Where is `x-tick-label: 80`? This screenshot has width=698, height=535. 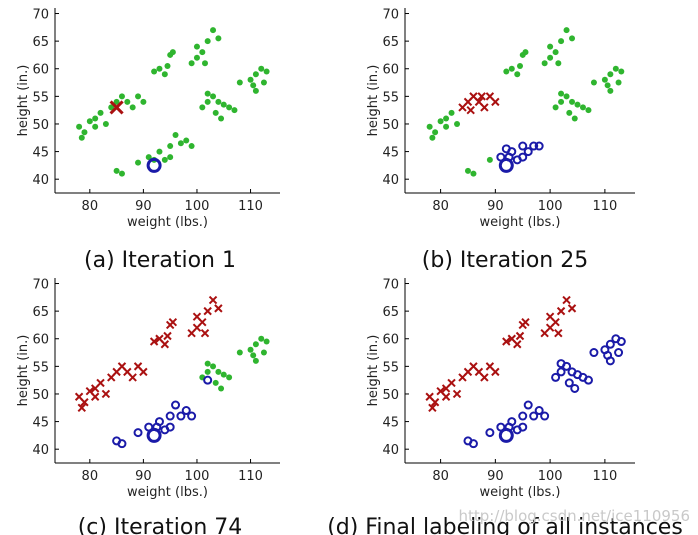 x-tick-label: 80 is located at coordinates (440, 476).